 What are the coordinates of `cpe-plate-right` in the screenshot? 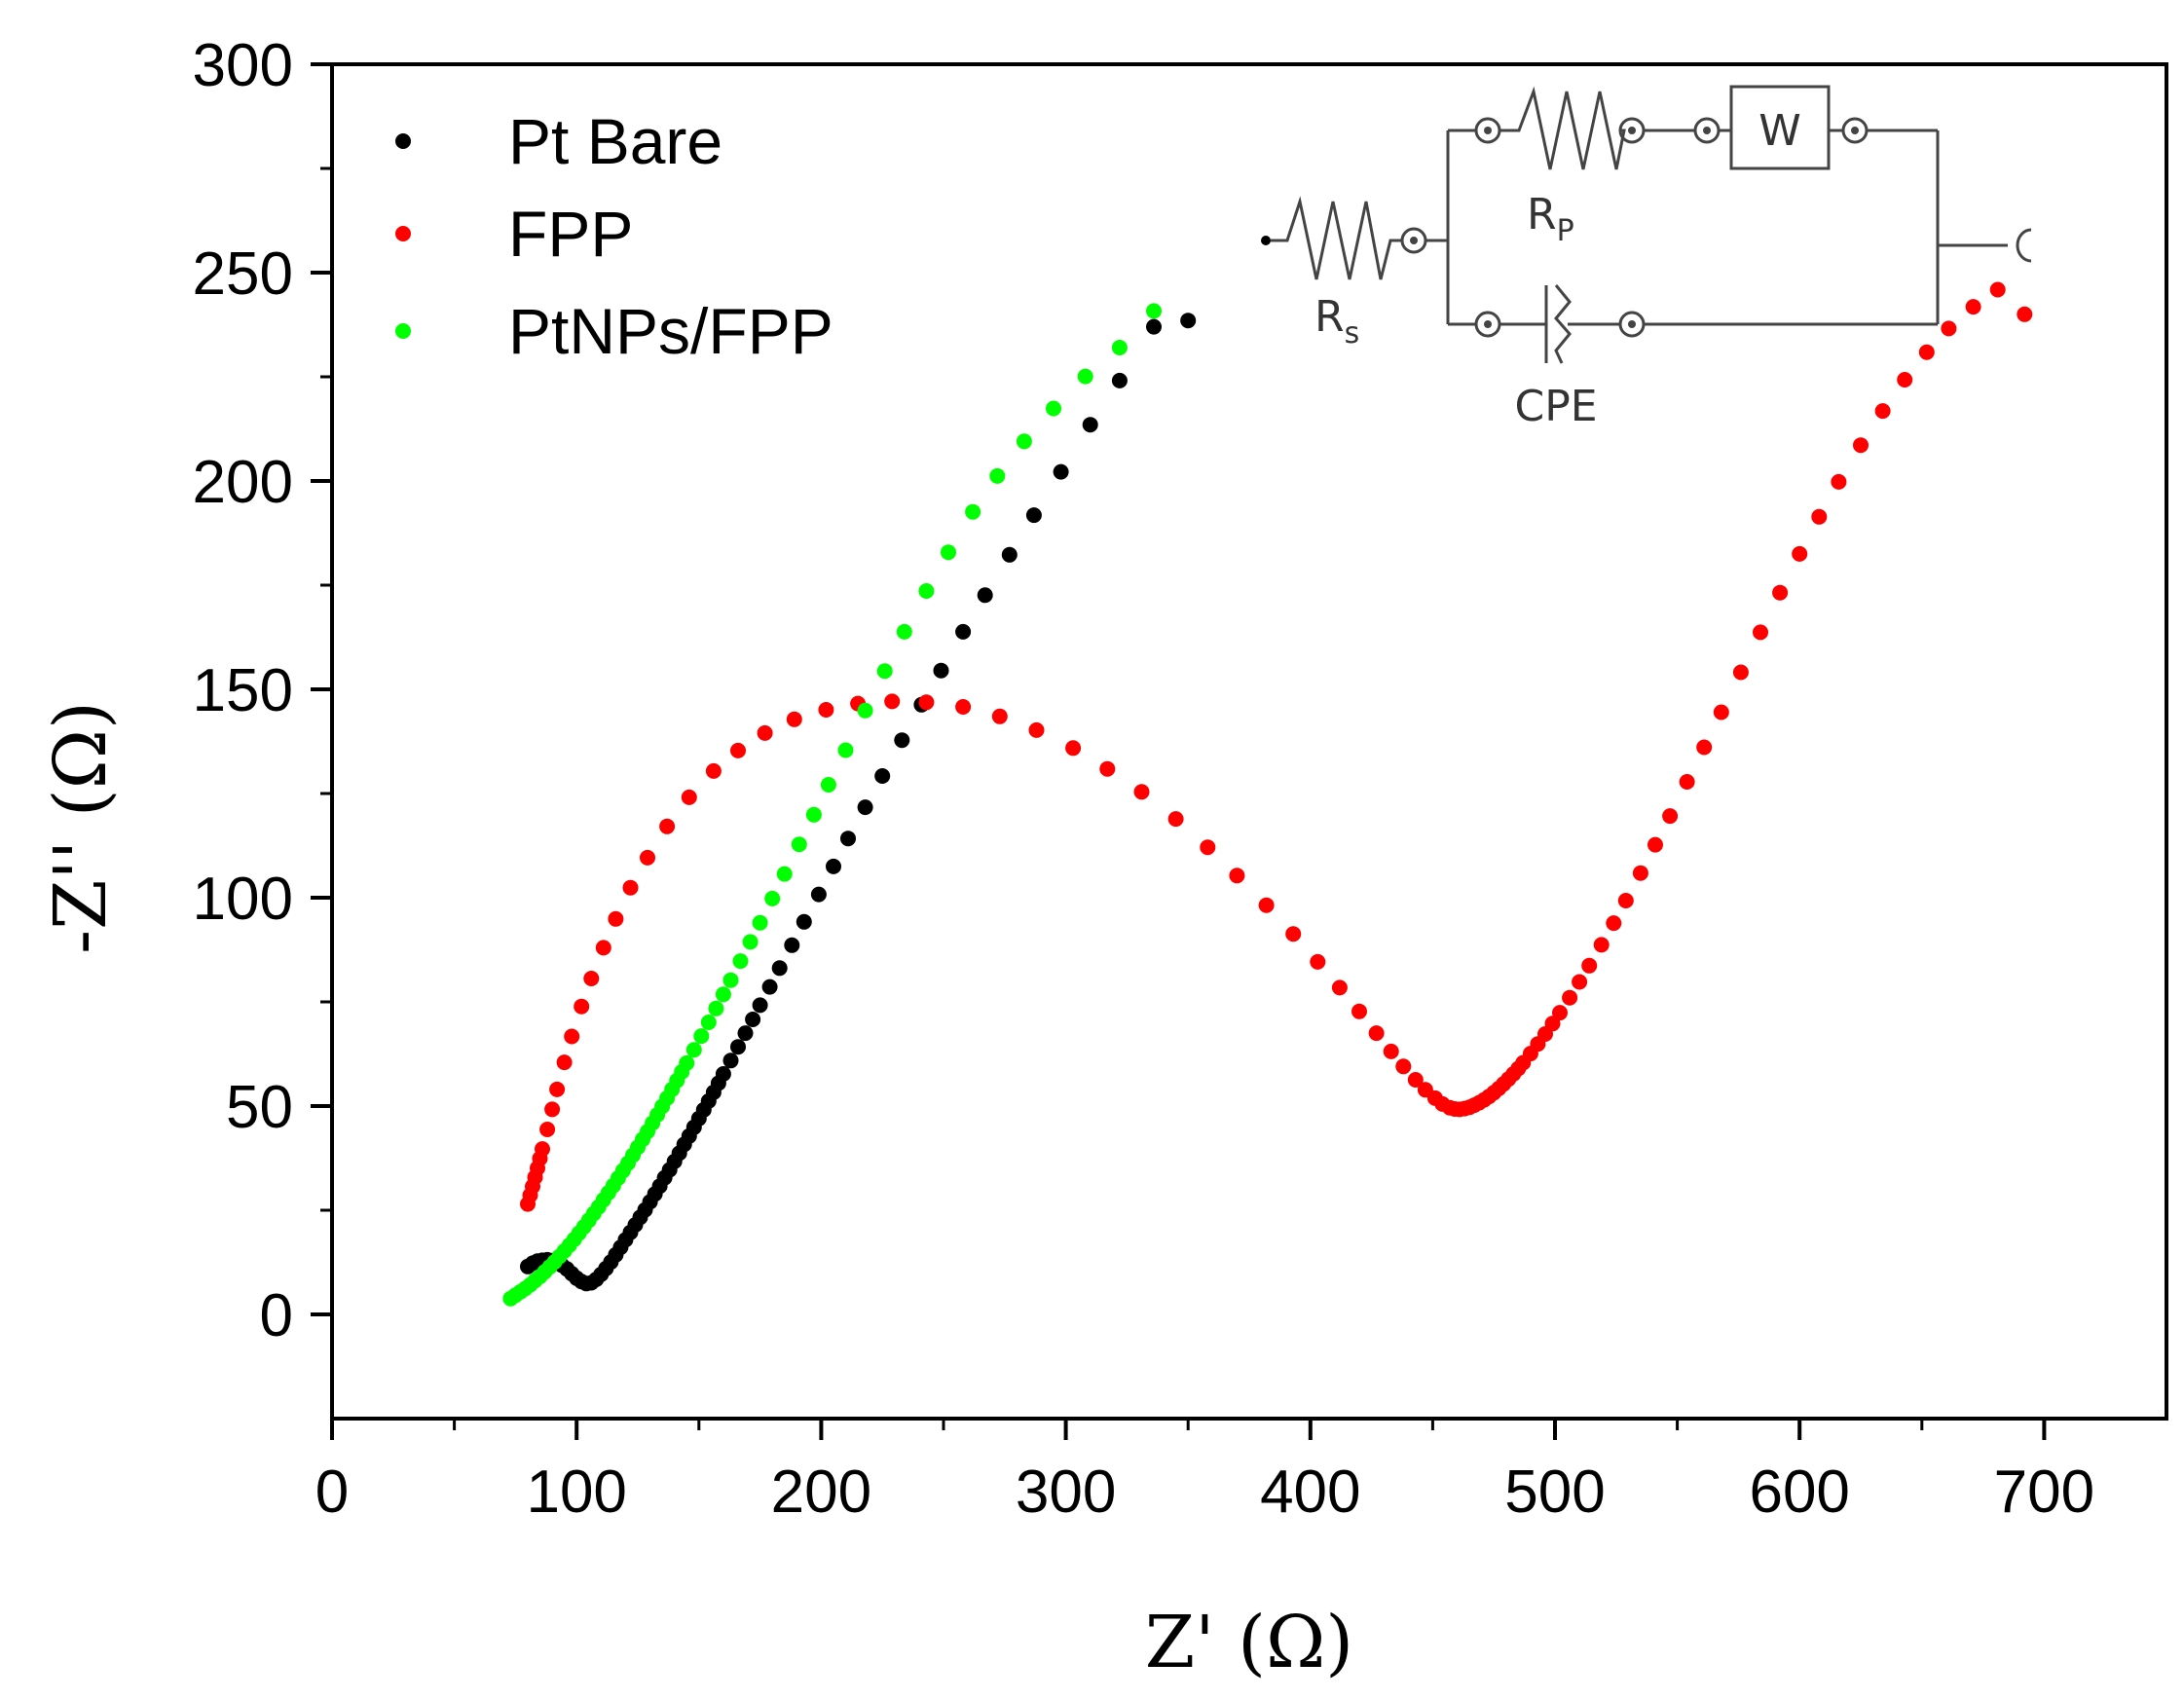 It's located at (1563, 324).